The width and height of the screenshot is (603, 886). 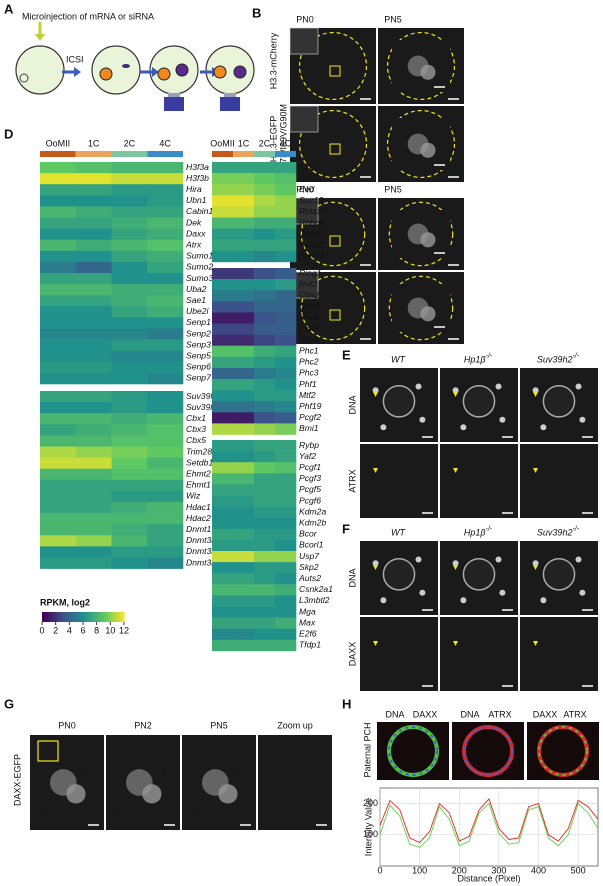 What do you see at coordinates (198, 356) in the screenshot?
I see `gene-label: Senp5` at bounding box center [198, 356].